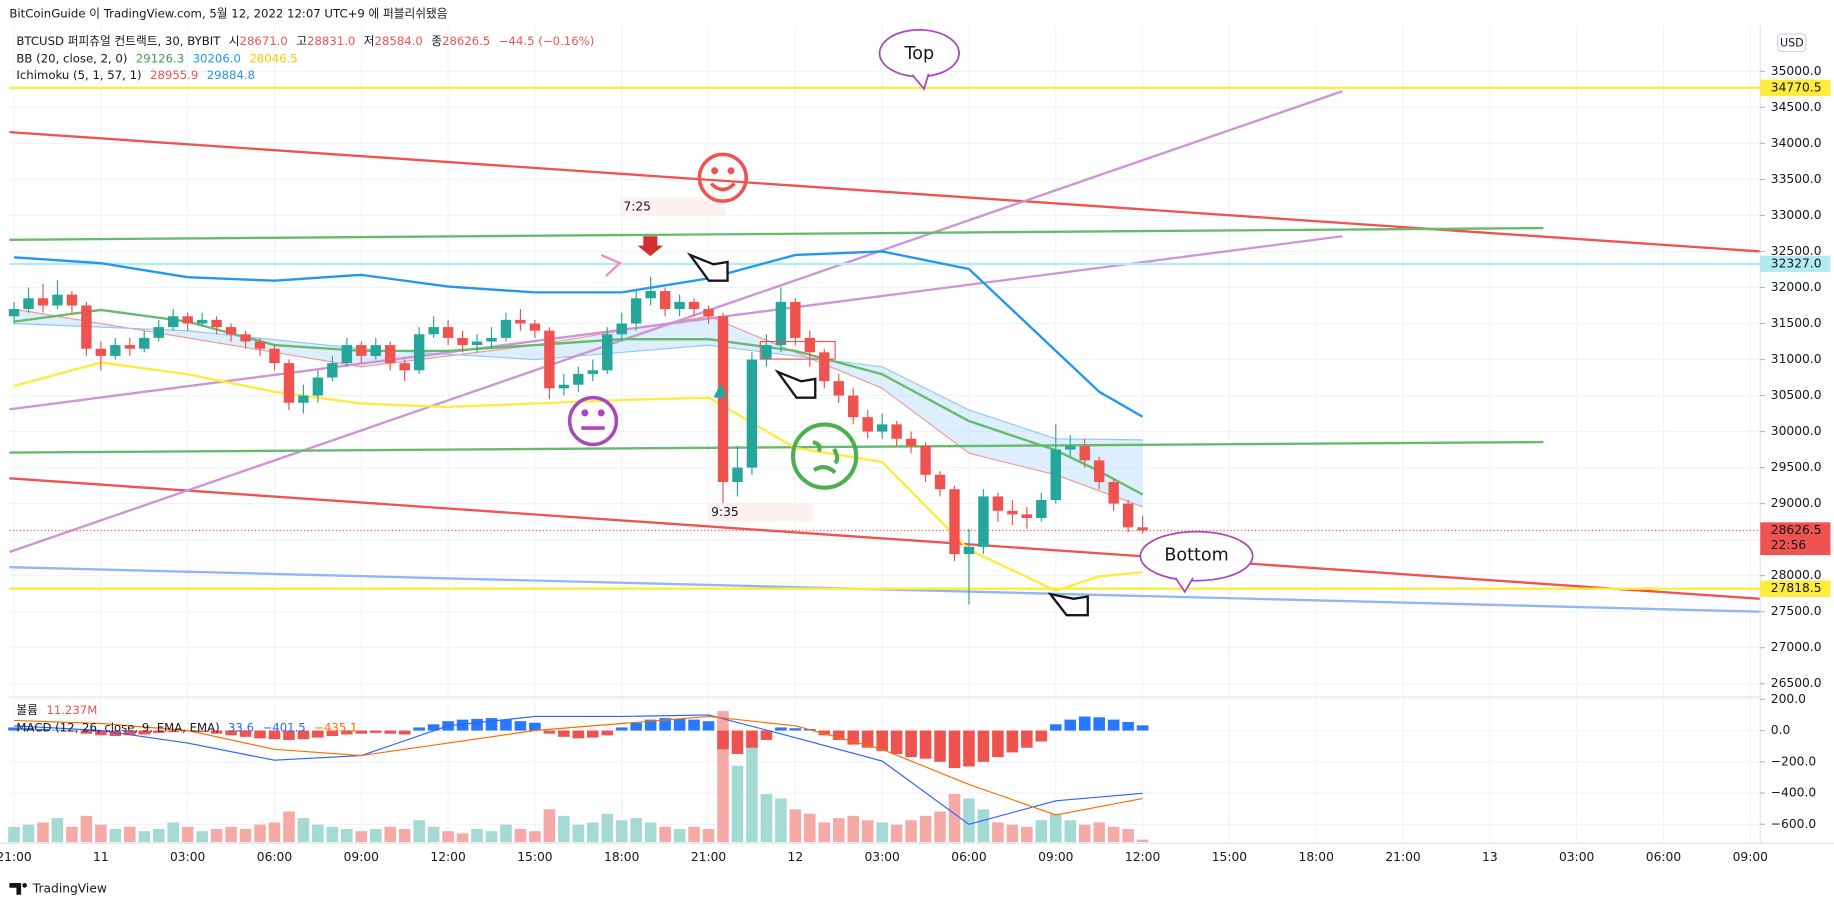  What do you see at coordinates (611, 265) in the screenshot?
I see `chevron` at bounding box center [611, 265].